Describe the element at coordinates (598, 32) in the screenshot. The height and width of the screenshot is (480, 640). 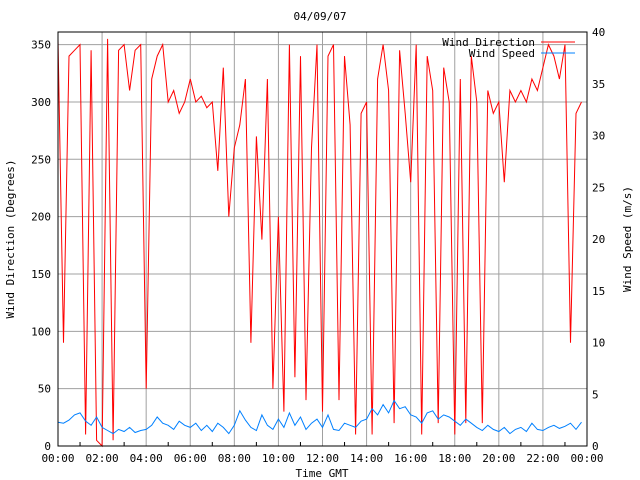
I see `y2-tick-label: 40` at that location.